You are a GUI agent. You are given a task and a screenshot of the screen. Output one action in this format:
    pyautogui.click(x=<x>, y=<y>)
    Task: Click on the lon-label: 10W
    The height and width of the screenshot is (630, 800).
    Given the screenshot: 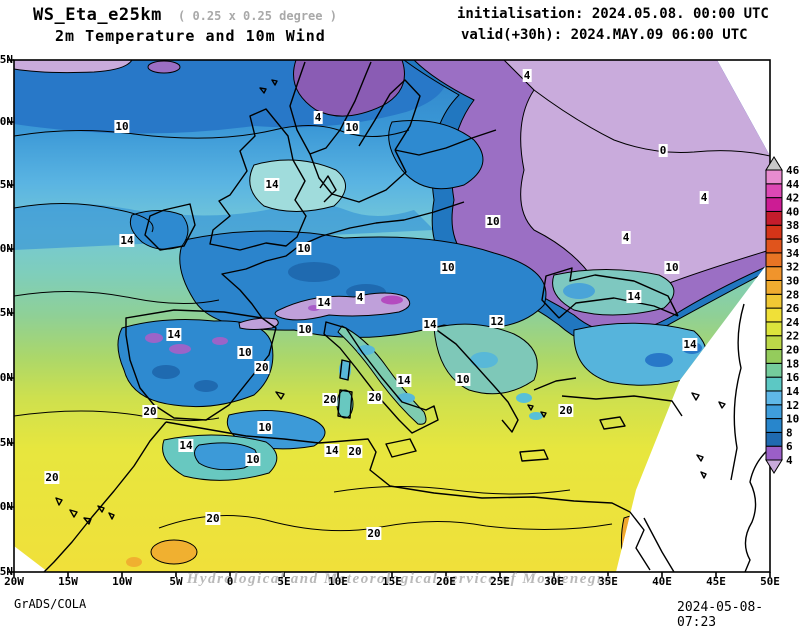 What is the action you would take?
    pyautogui.click(x=122, y=581)
    